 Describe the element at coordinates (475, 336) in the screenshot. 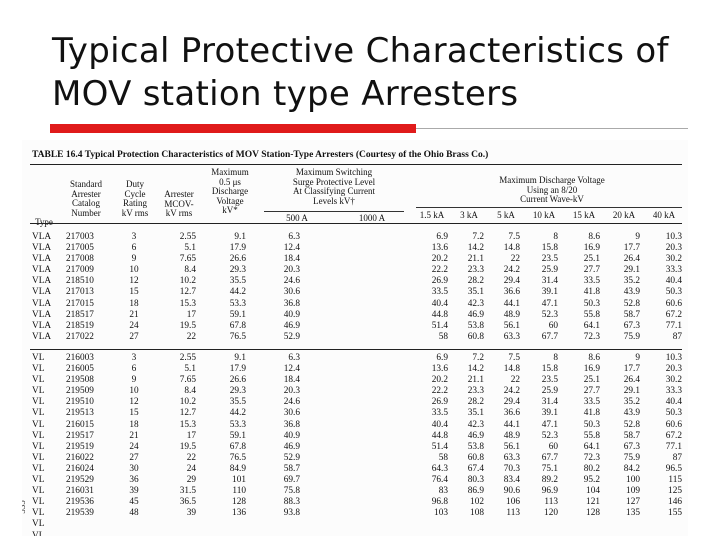

I see `vla-d3-cell: 60.8` at that location.